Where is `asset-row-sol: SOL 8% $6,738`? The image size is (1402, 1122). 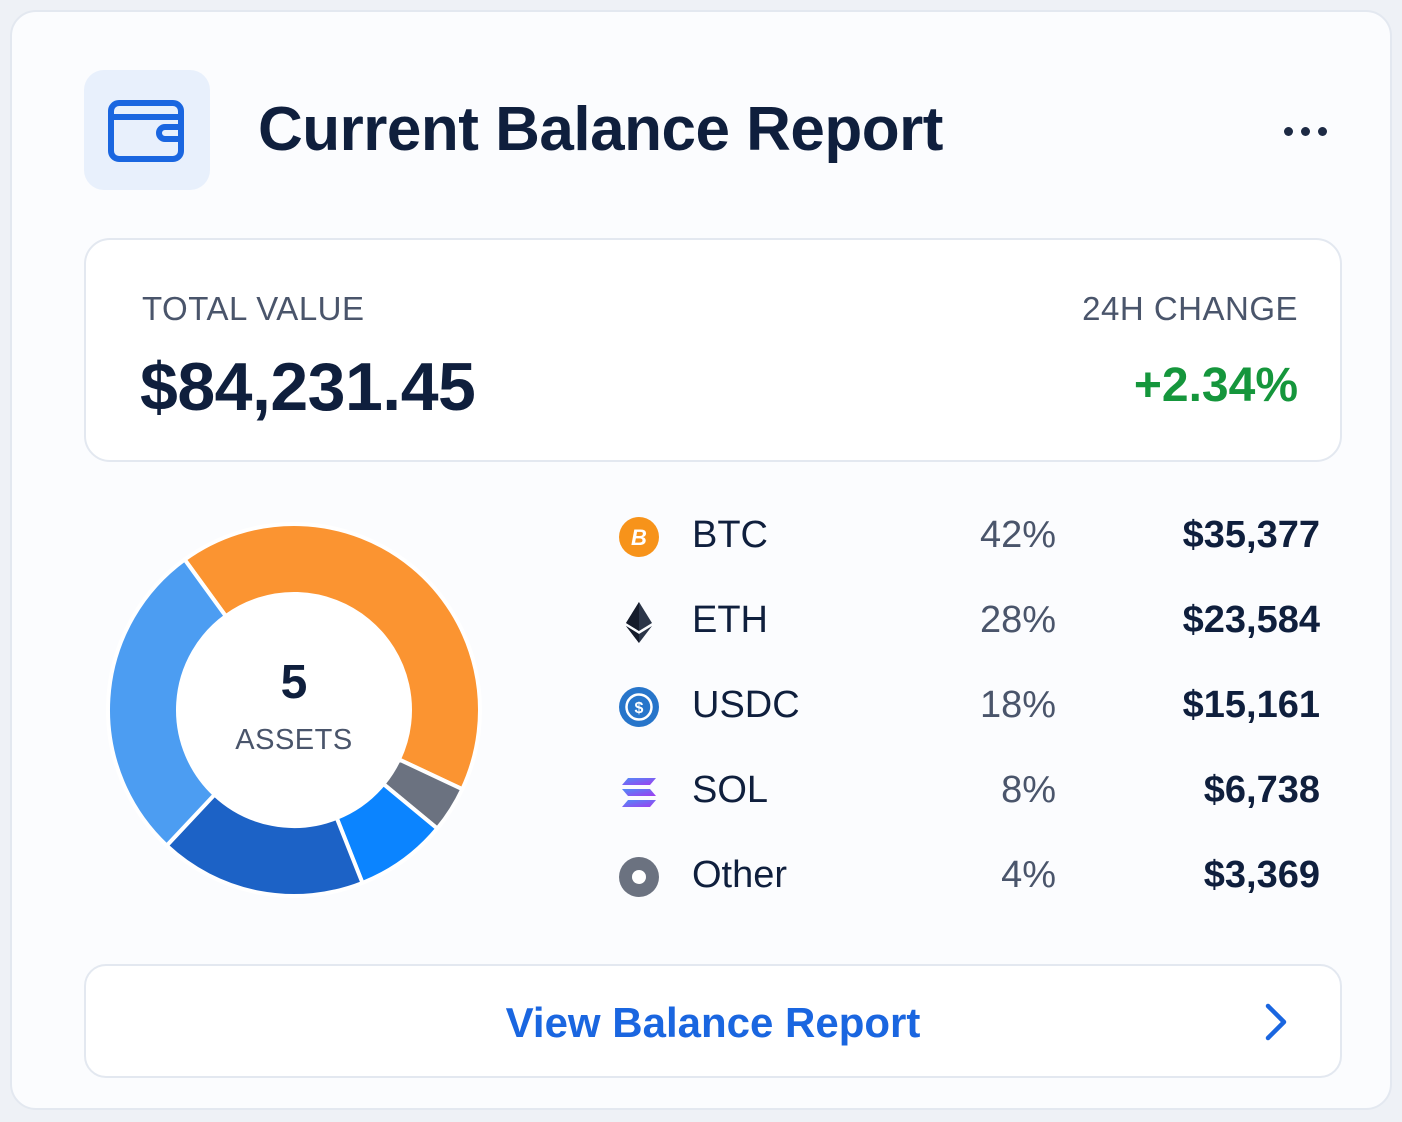 asset-row-sol: SOL 8% $6,738 is located at coordinates (968, 791).